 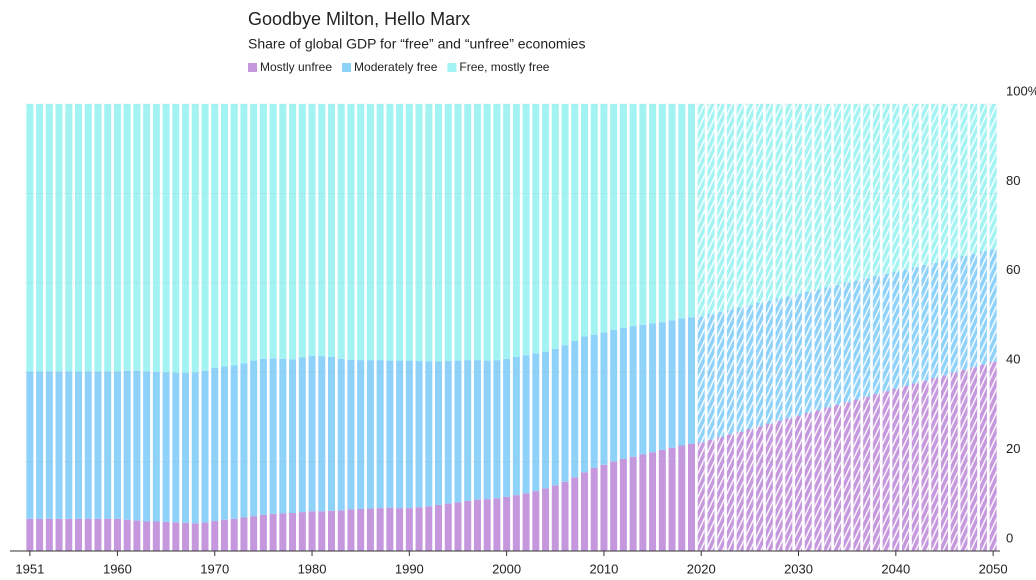 What do you see at coordinates (701, 568) in the screenshot?
I see `x-tick-label: 2020` at bounding box center [701, 568].